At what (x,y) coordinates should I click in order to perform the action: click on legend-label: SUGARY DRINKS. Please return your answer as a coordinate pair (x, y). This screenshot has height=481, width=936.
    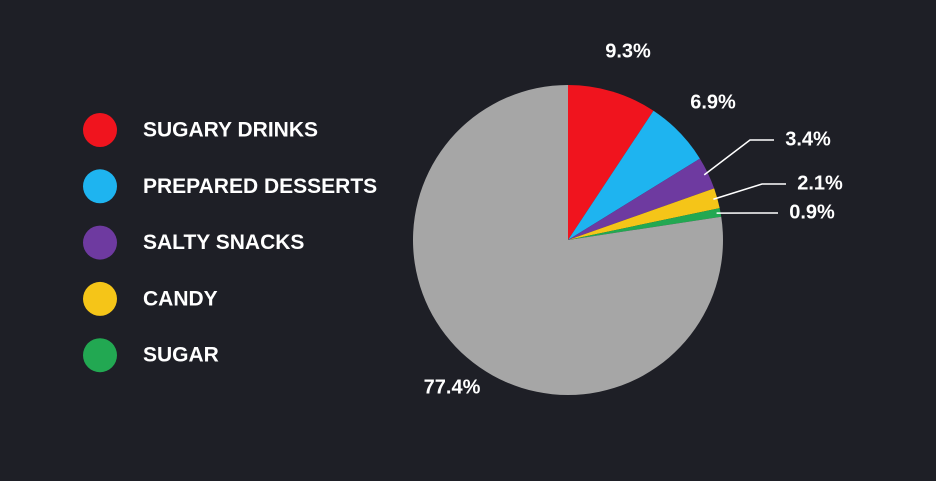
    Looking at the image, I should click on (230, 130).